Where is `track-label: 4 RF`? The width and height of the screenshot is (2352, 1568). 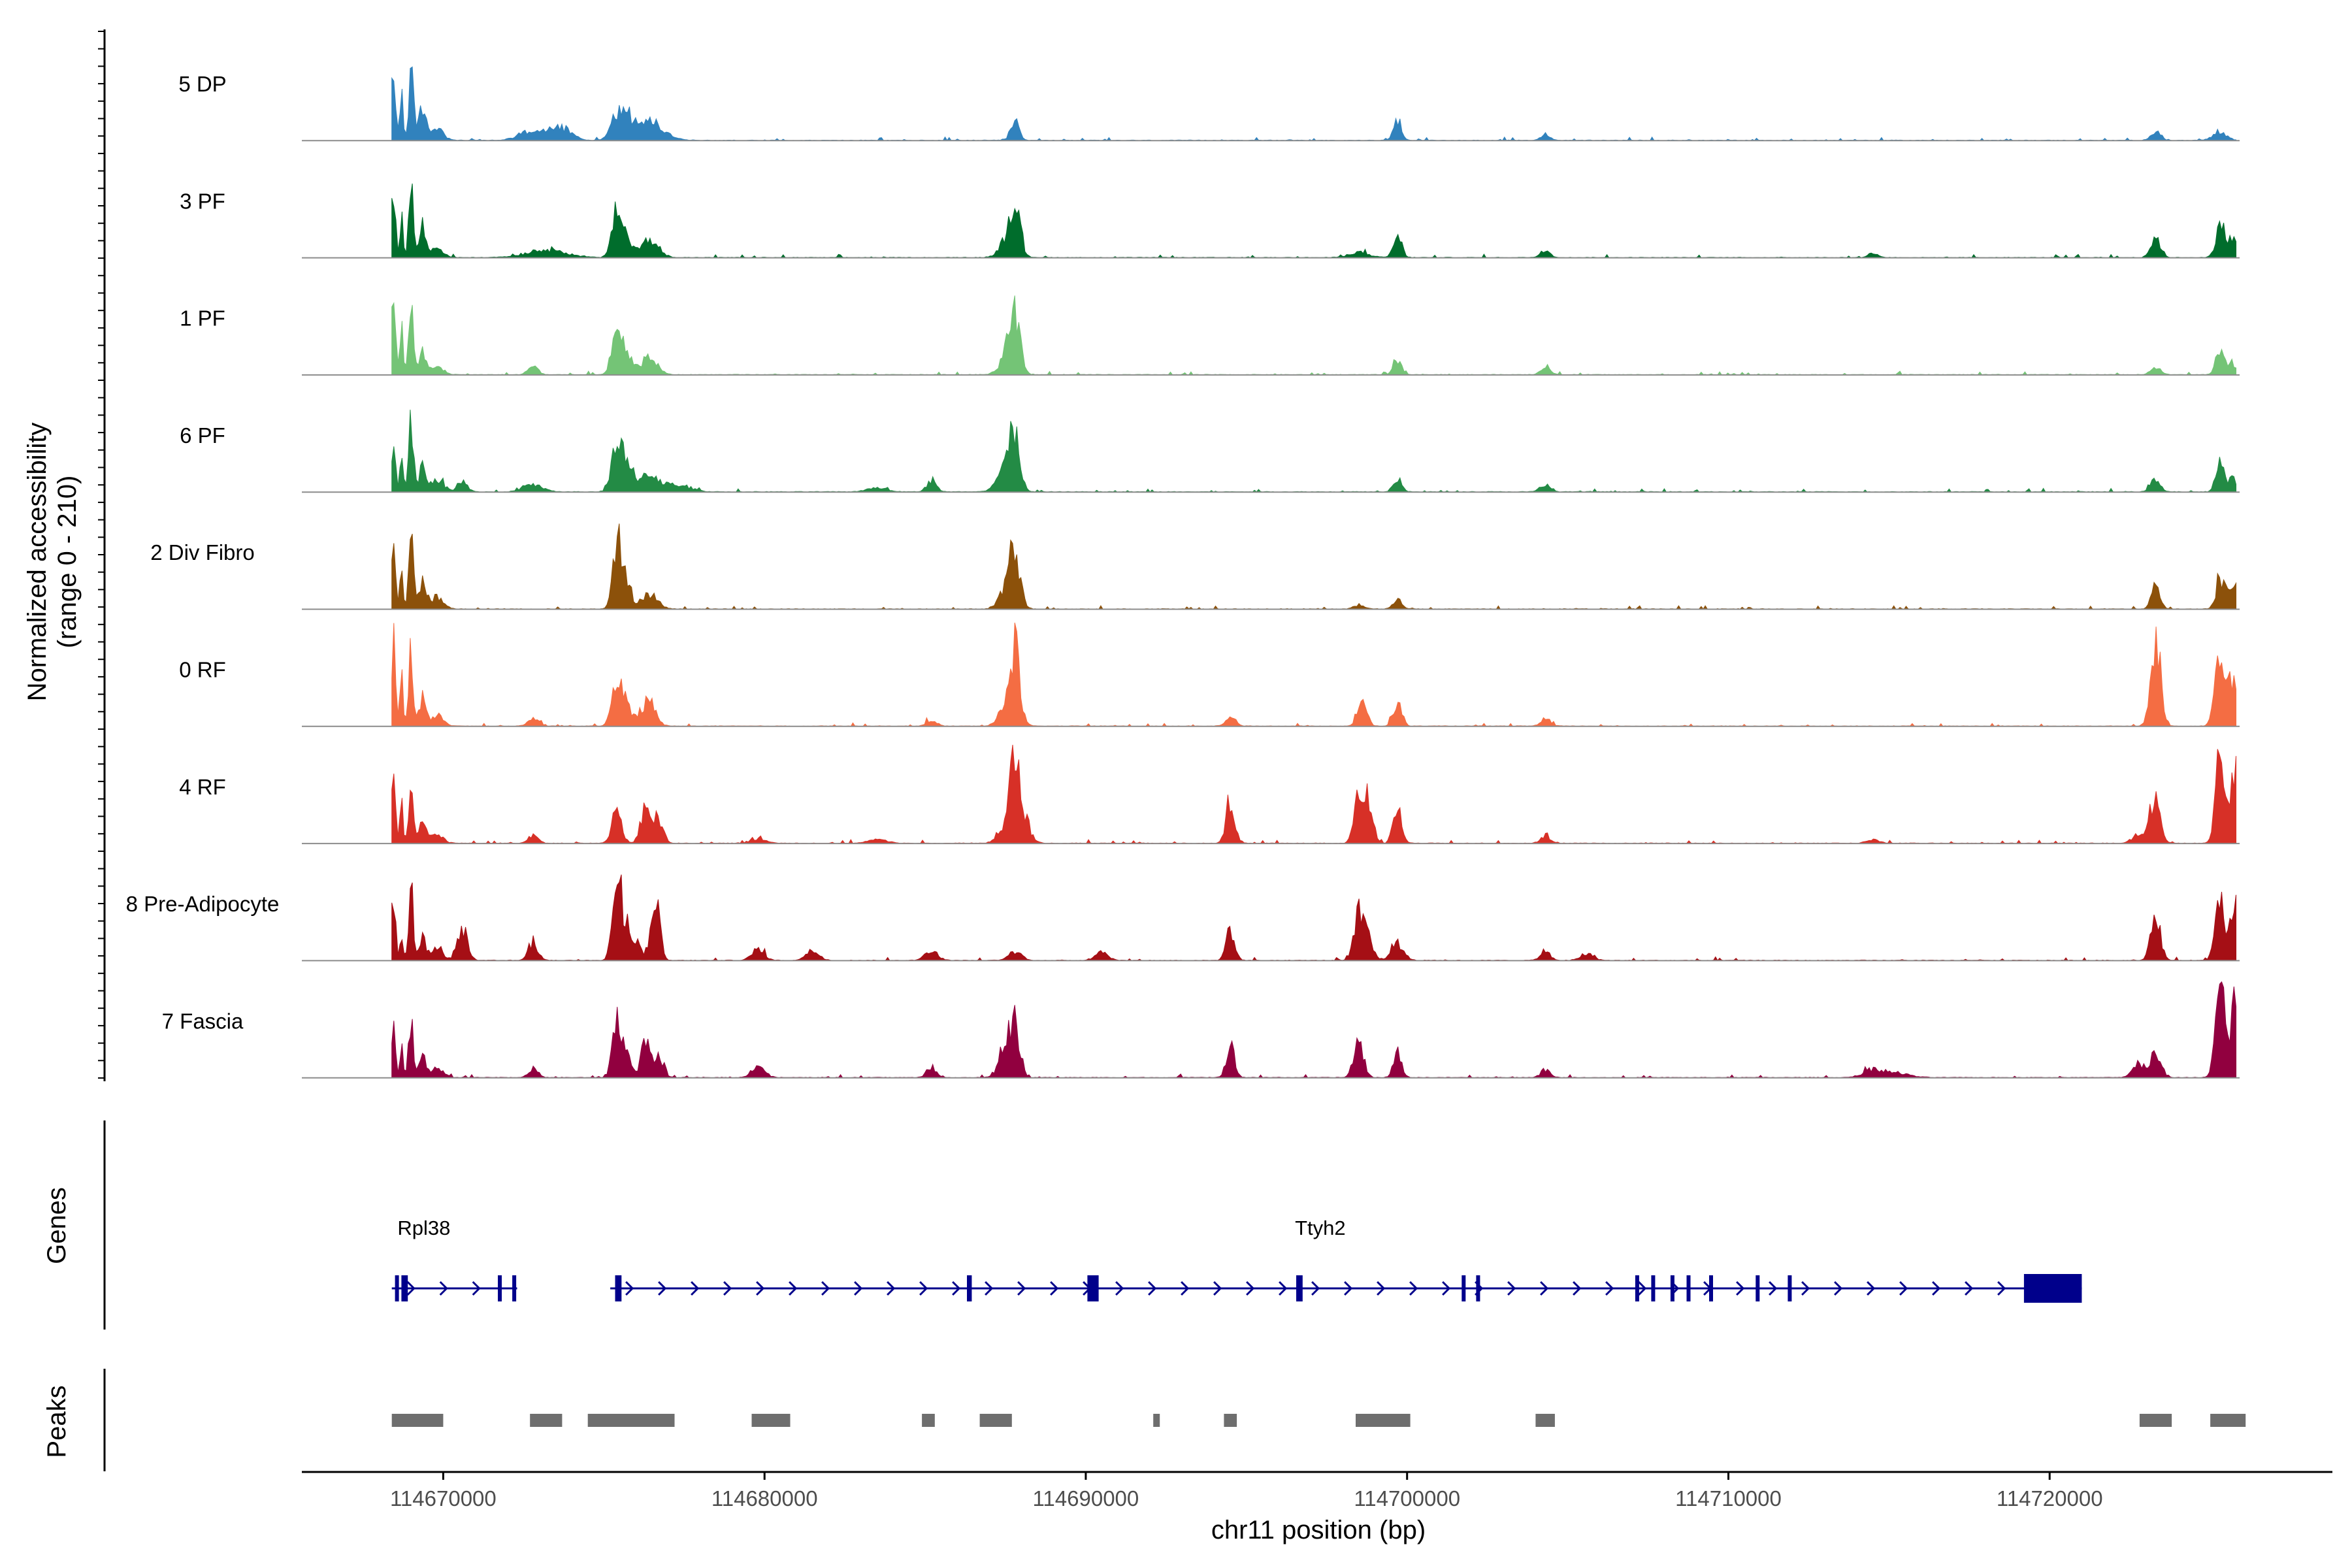
track-label: 4 RF is located at coordinates (202, 787).